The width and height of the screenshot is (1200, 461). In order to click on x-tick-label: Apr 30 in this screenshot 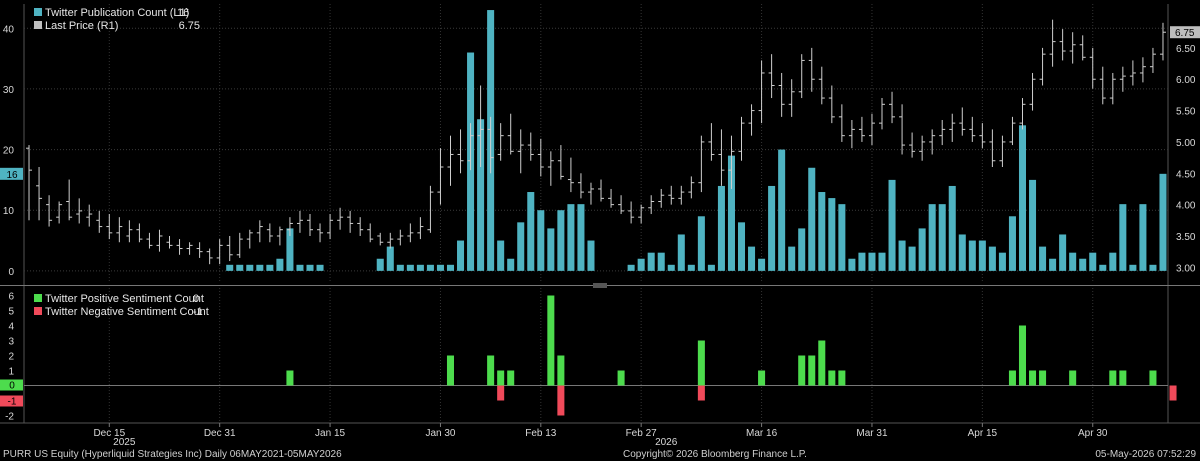, I will do `click(1093, 433)`.